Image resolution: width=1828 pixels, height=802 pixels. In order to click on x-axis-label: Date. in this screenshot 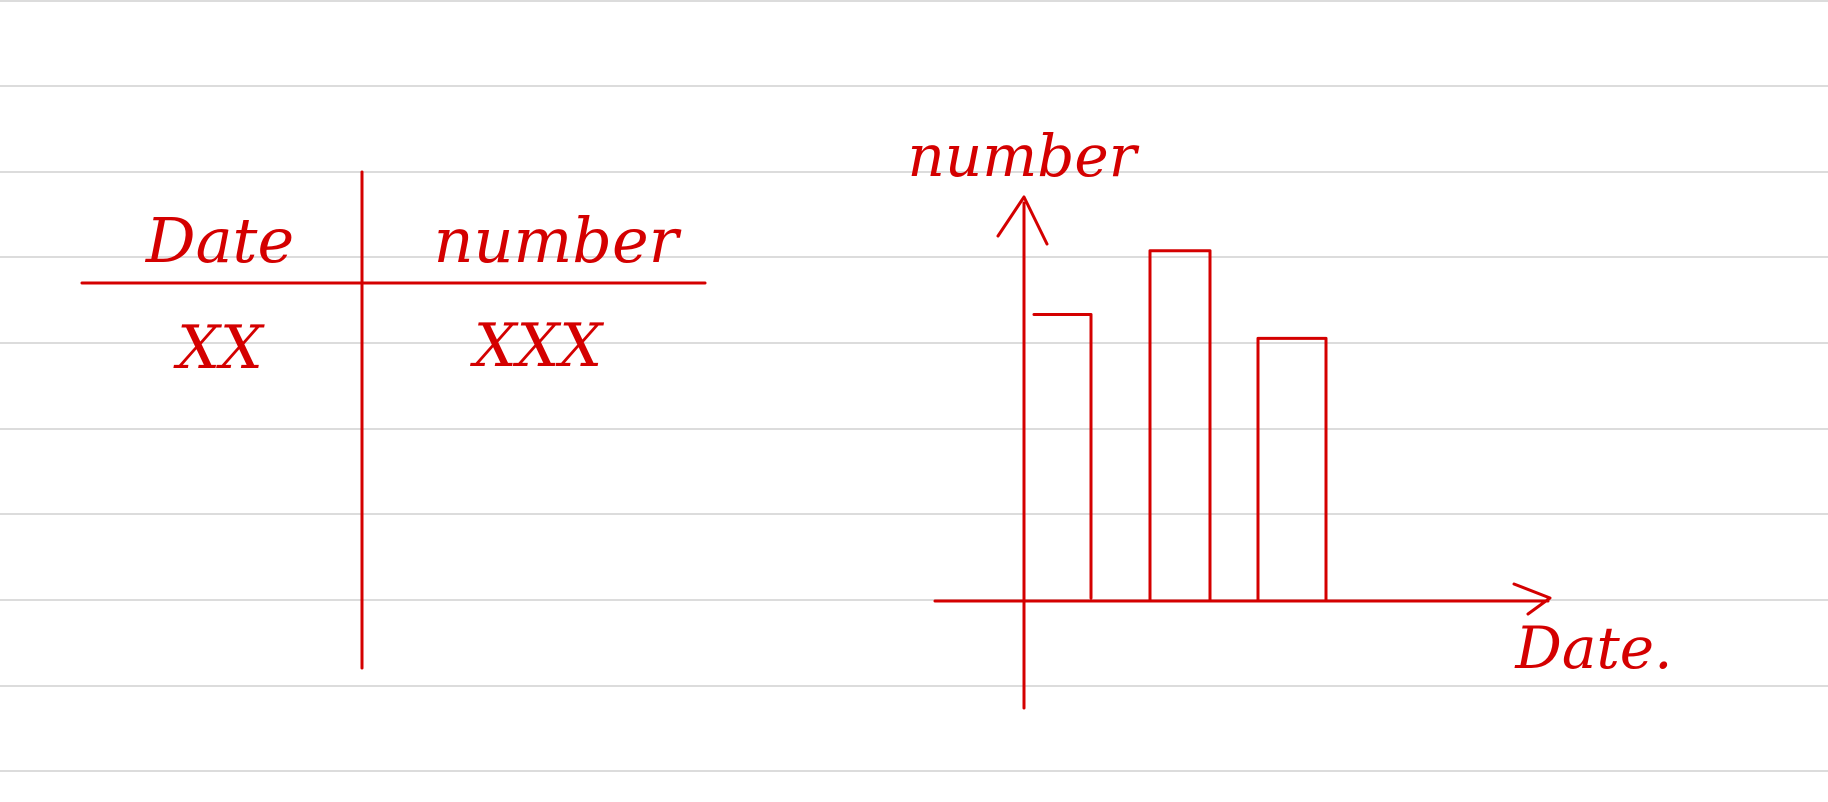, I will do `click(1593, 648)`.